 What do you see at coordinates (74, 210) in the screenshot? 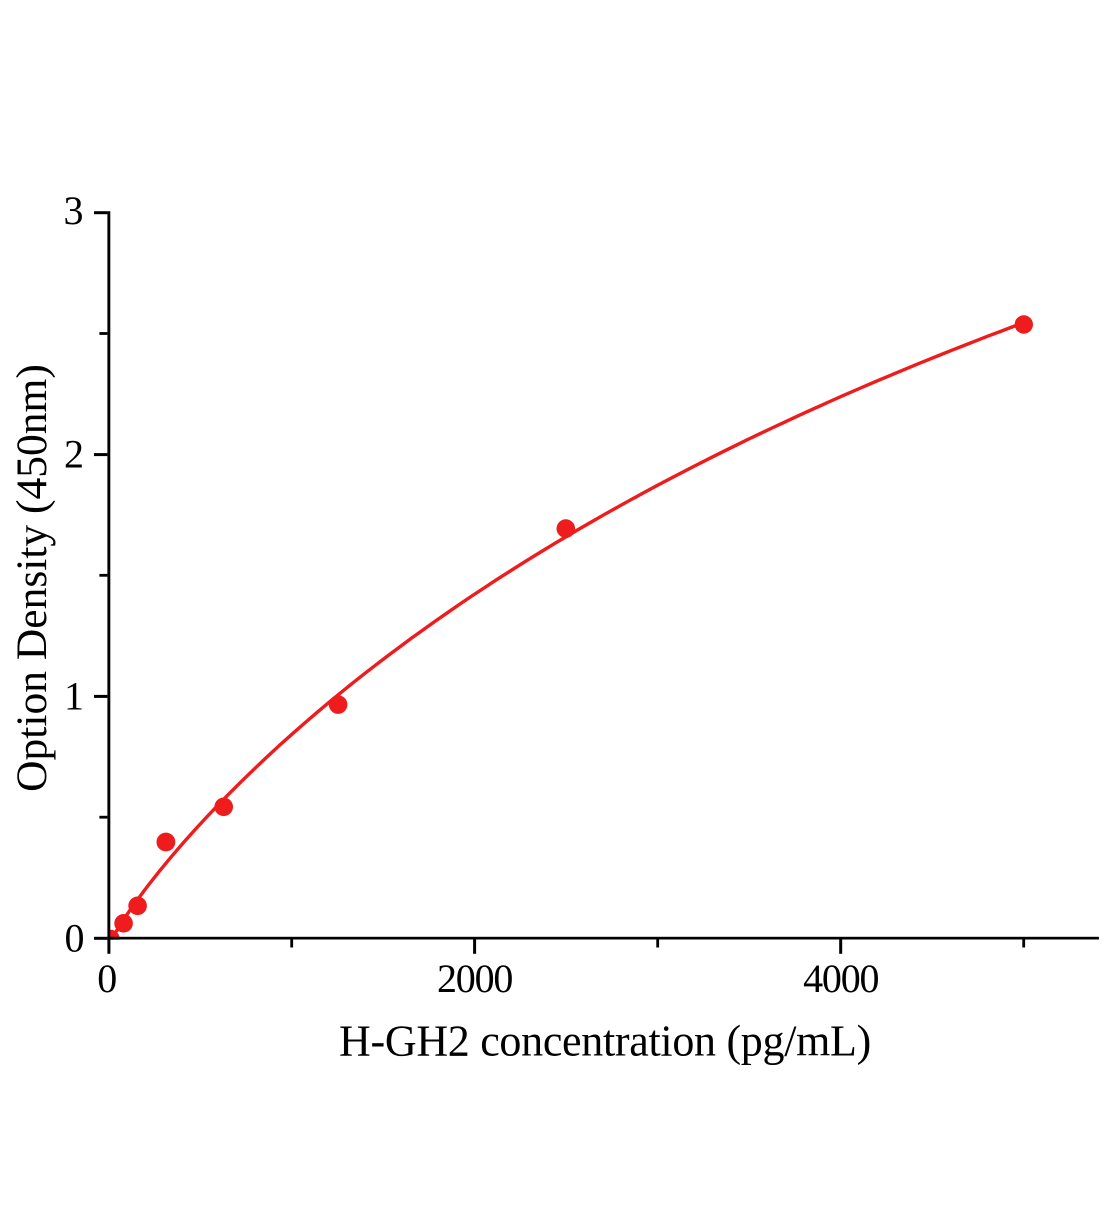
I see `svg-text: 3` at bounding box center [74, 210].